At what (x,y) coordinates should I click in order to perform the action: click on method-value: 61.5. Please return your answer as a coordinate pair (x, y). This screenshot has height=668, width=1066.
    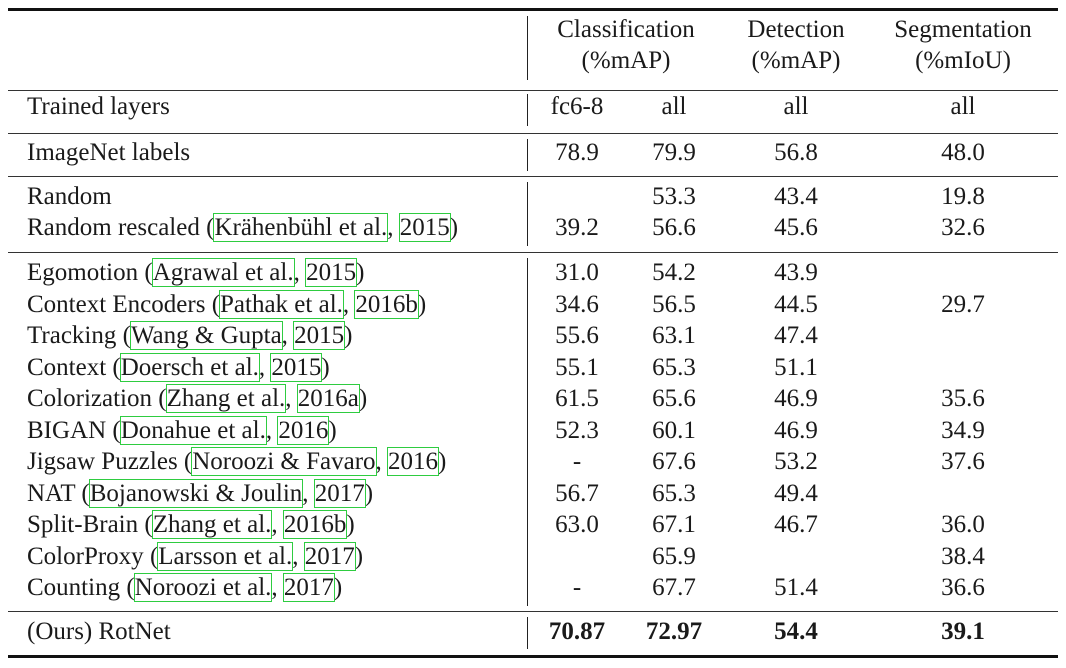
    Looking at the image, I should click on (577, 398).